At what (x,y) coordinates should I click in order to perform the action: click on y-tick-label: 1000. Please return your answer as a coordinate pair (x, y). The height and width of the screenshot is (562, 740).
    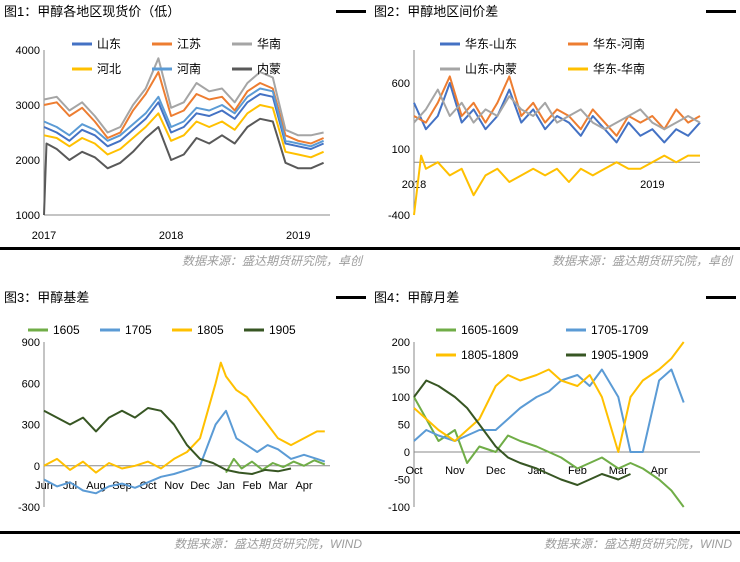
    Looking at the image, I should click on (28, 216).